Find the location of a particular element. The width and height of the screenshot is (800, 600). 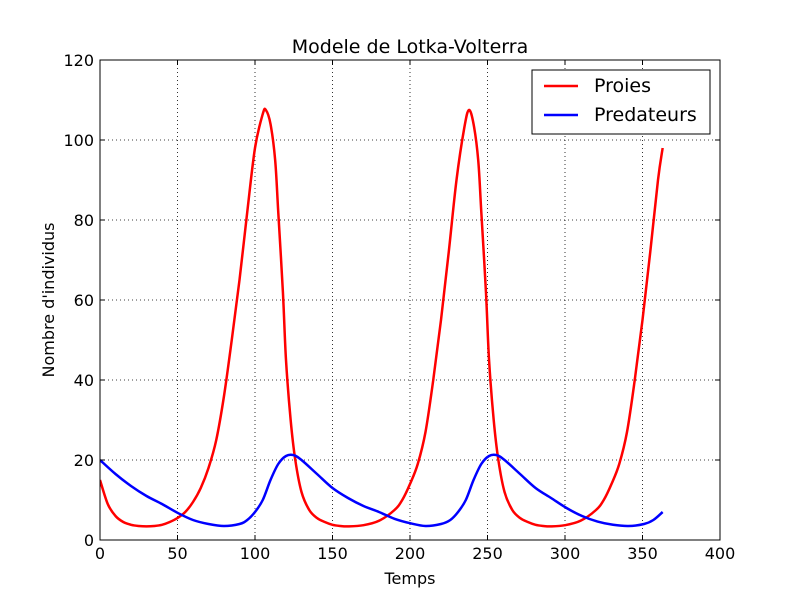

x-tick-label: 300 is located at coordinates (565, 553).